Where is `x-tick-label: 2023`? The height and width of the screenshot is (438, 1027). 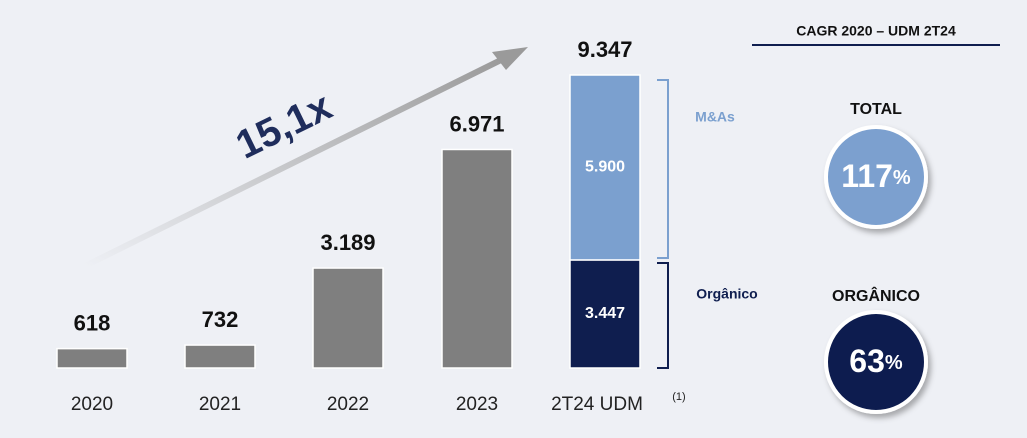 x-tick-label: 2023 is located at coordinates (477, 404).